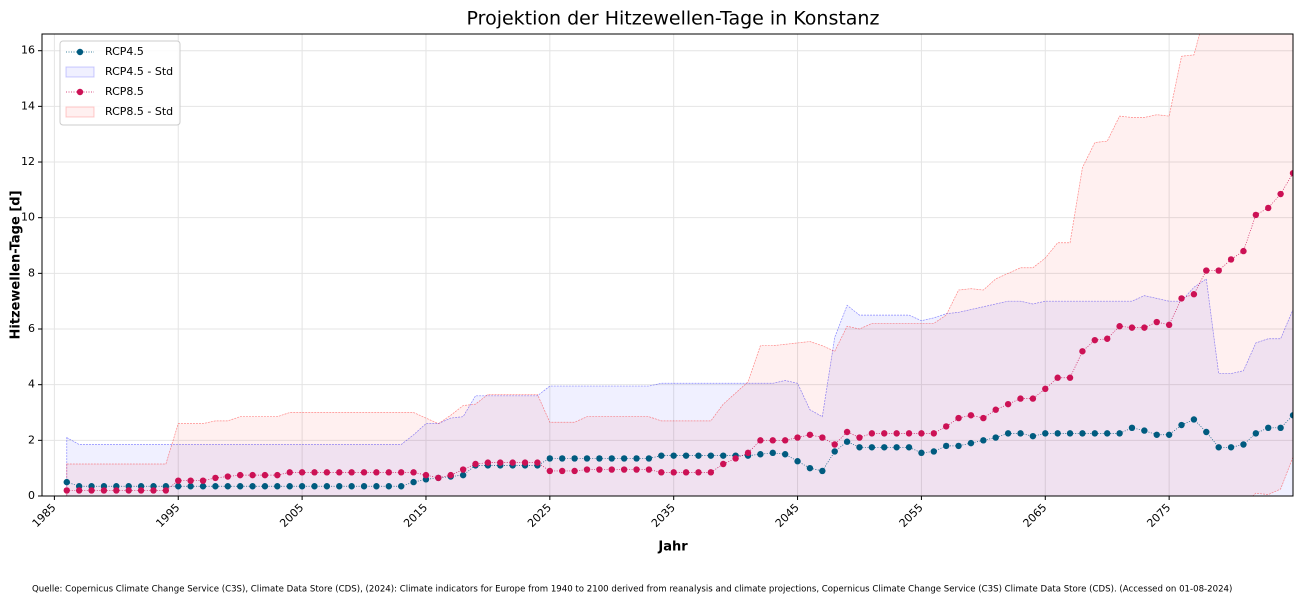 The image size is (1303, 608). I want to click on y-tick-label: 6, so click(31, 328).